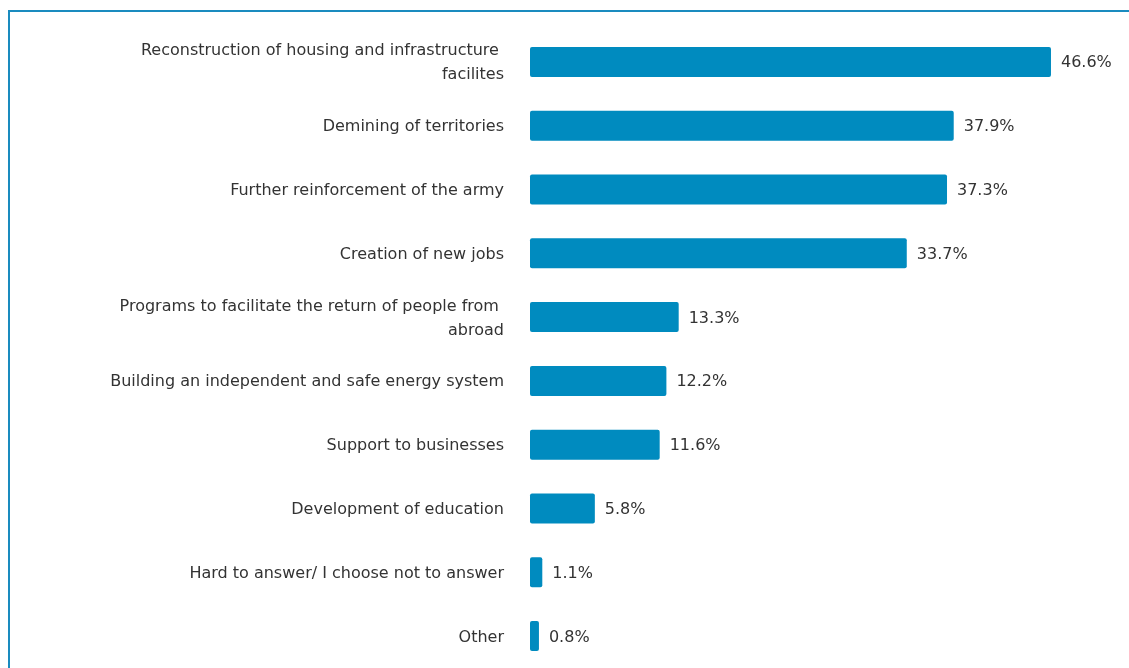  I want to click on y-tick-label: Programs to facilitate the return of people from abroad, so click(311, 317).